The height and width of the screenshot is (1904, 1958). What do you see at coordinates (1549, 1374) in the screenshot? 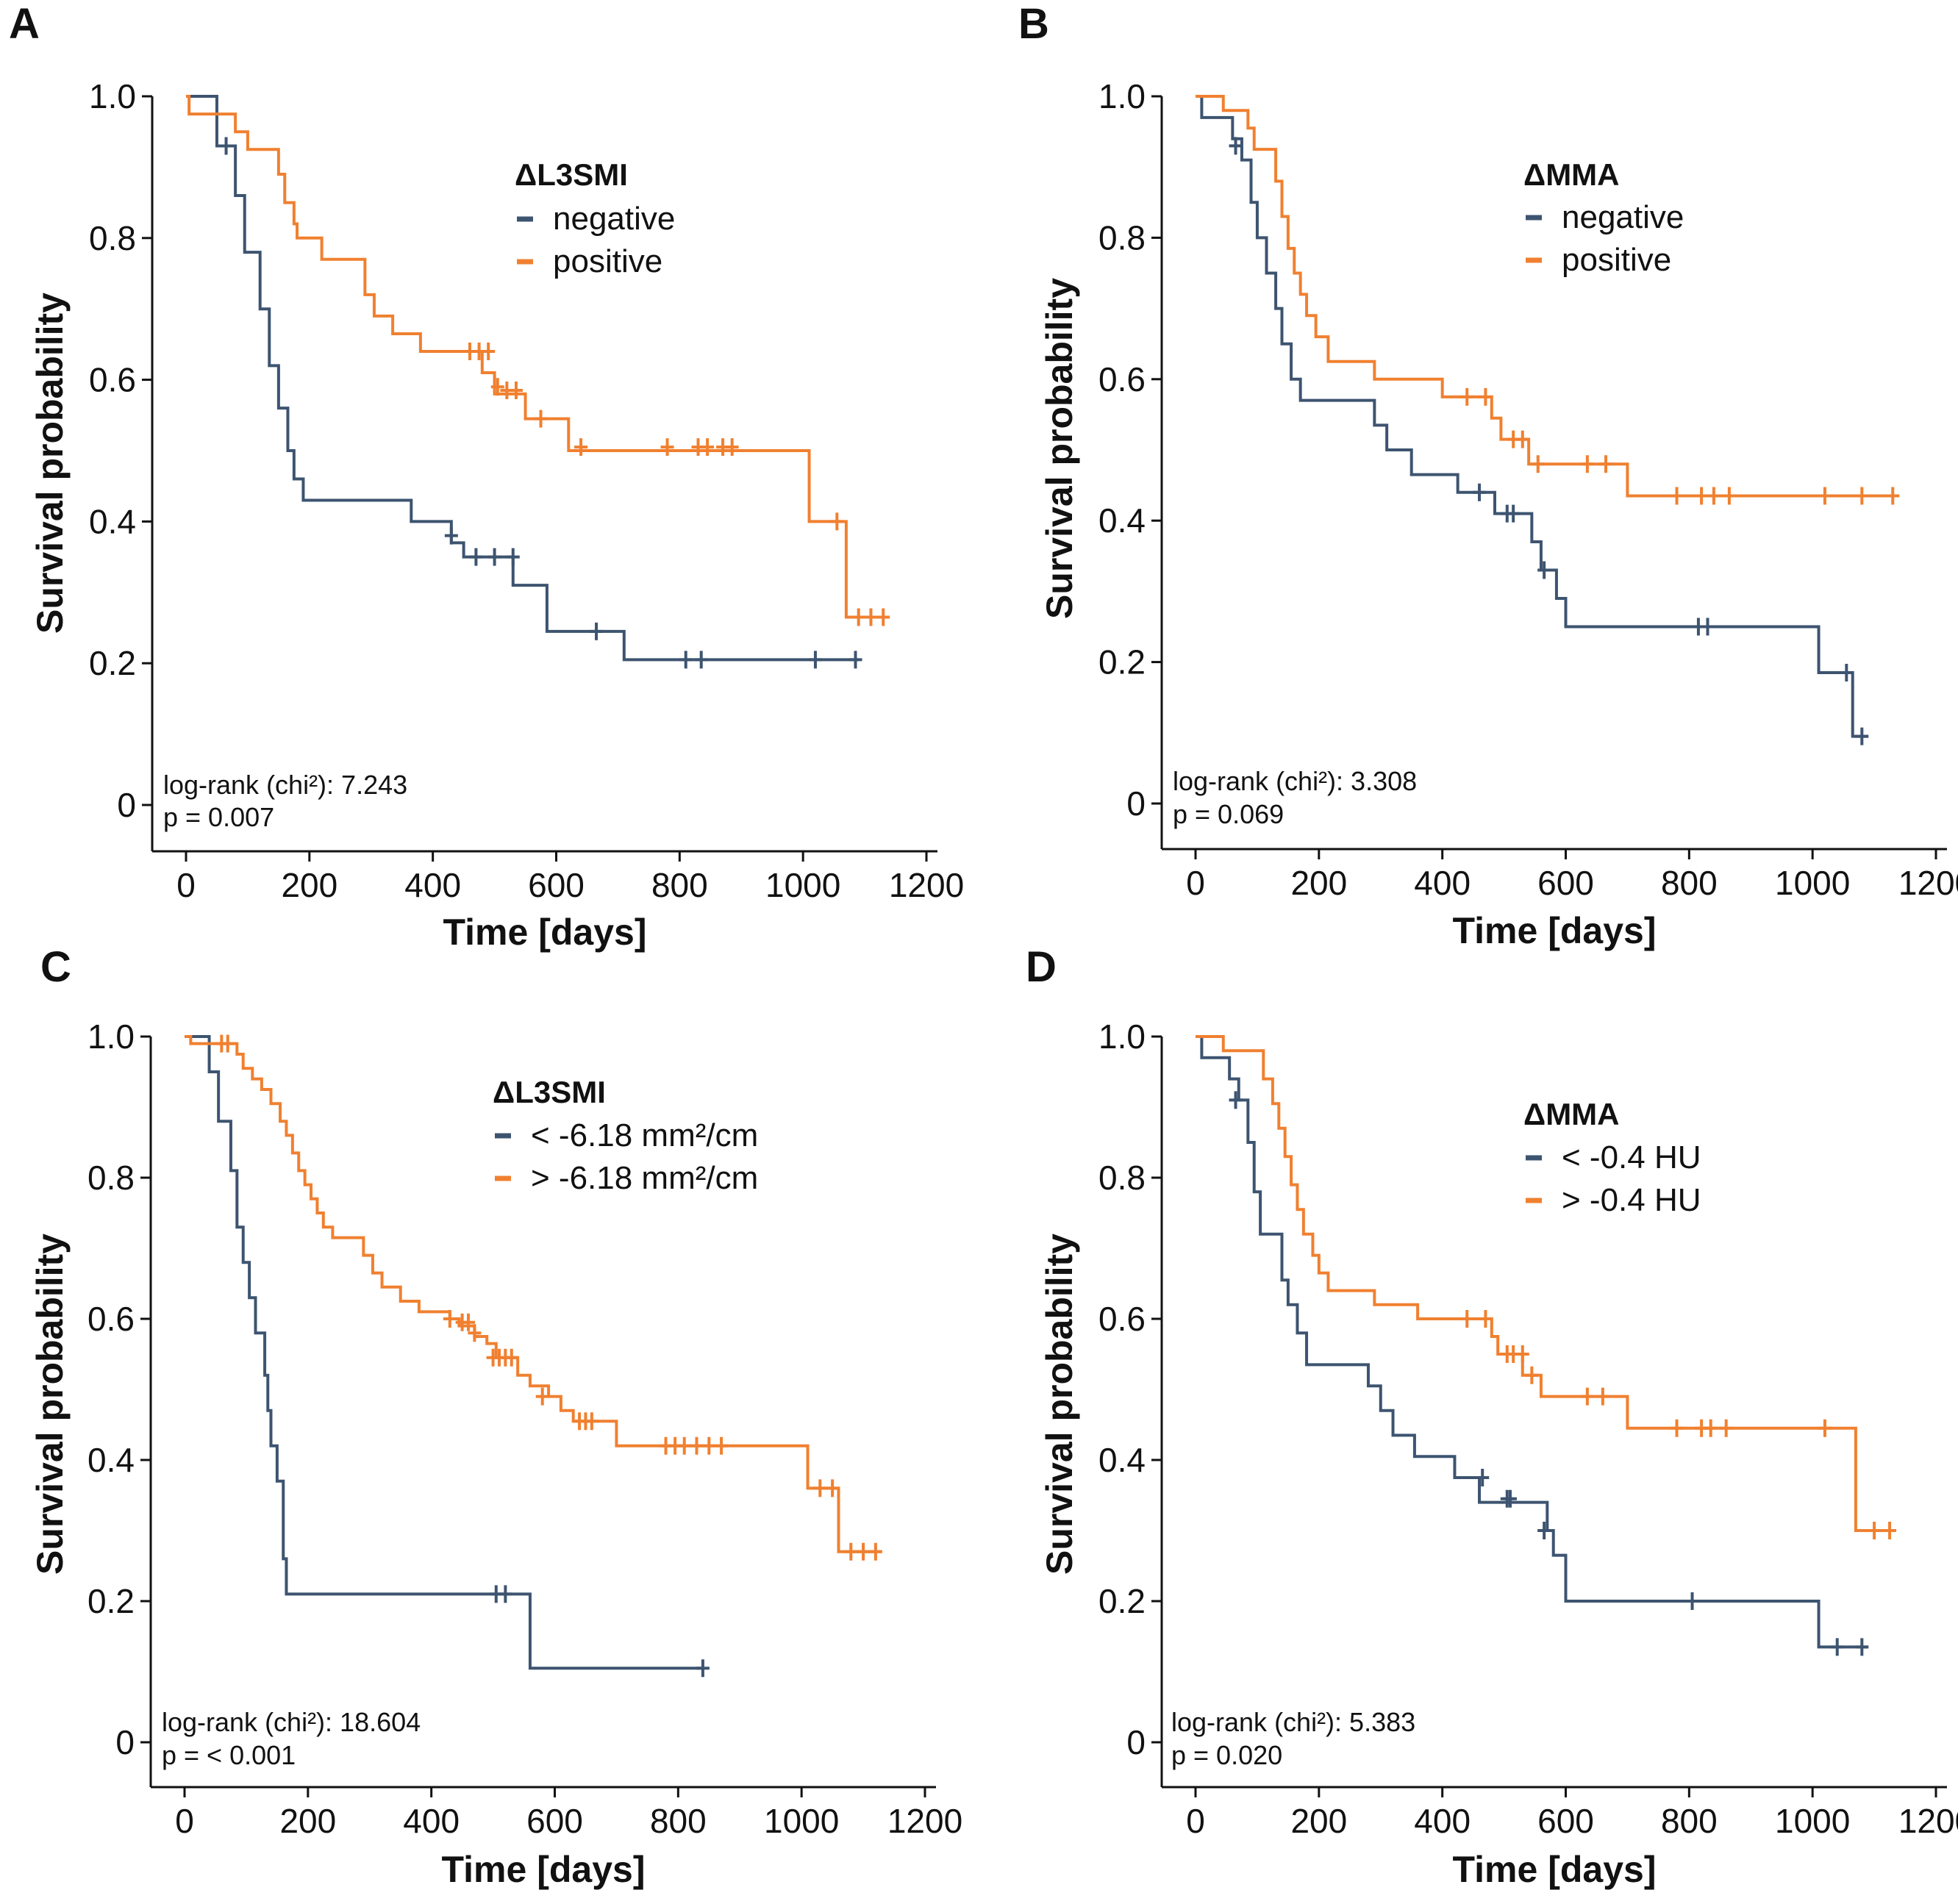
I see `censor-marks-below-threshold` at bounding box center [1549, 1374].